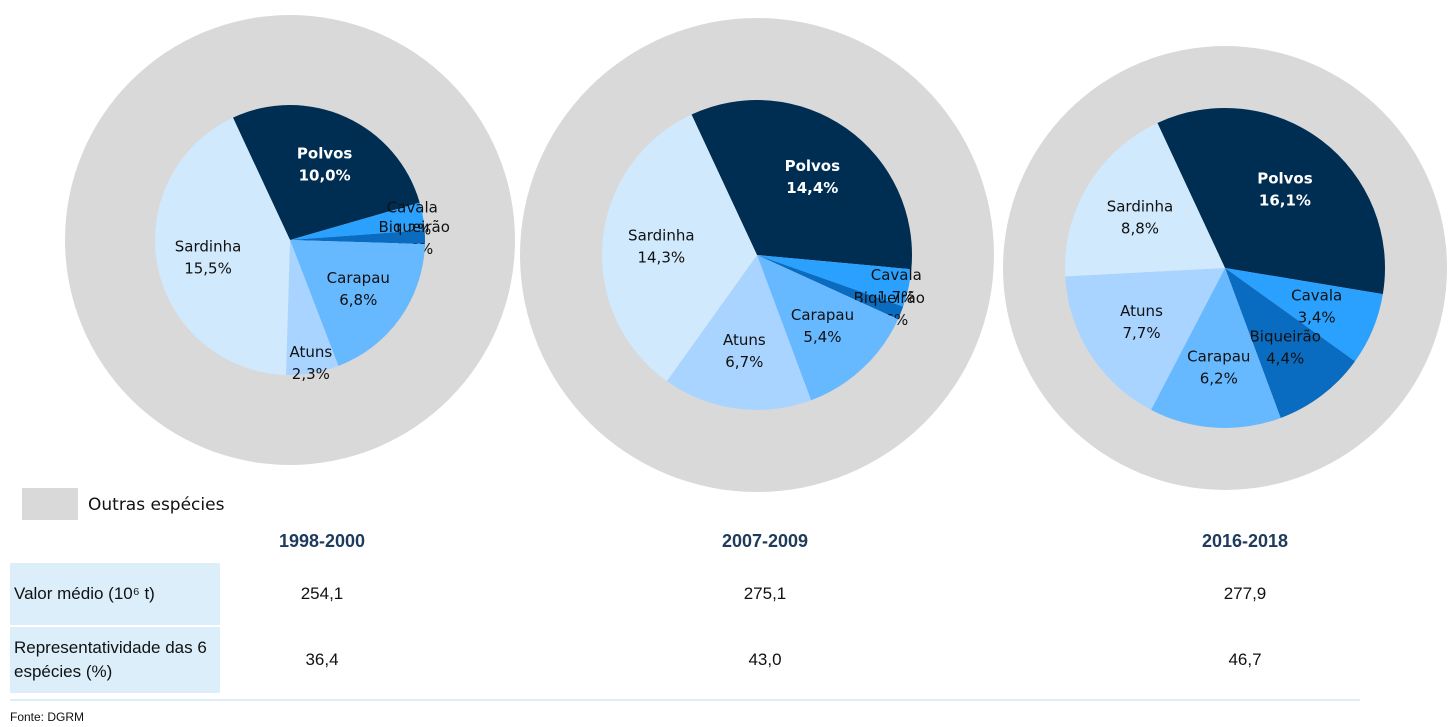  I want to click on slice-value: 5,4%, so click(822, 337).